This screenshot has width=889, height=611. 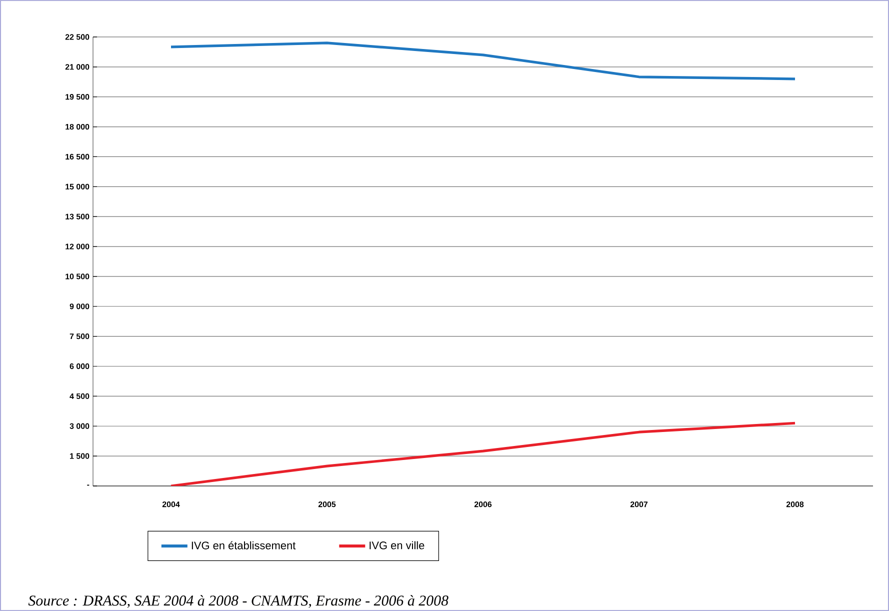 What do you see at coordinates (397, 545) in the screenshot?
I see `legend-label: IVG en ville` at bounding box center [397, 545].